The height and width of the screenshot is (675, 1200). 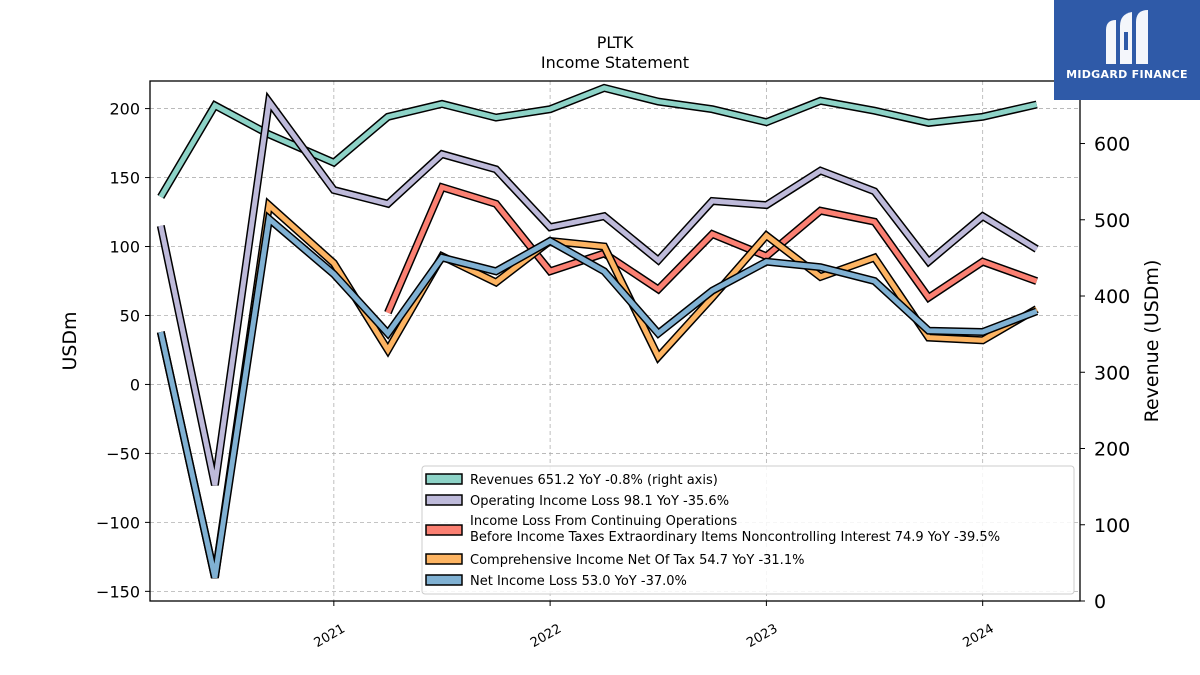 What do you see at coordinates (123, 453) in the screenshot?
I see `y-tick-label: −50` at bounding box center [123, 453].